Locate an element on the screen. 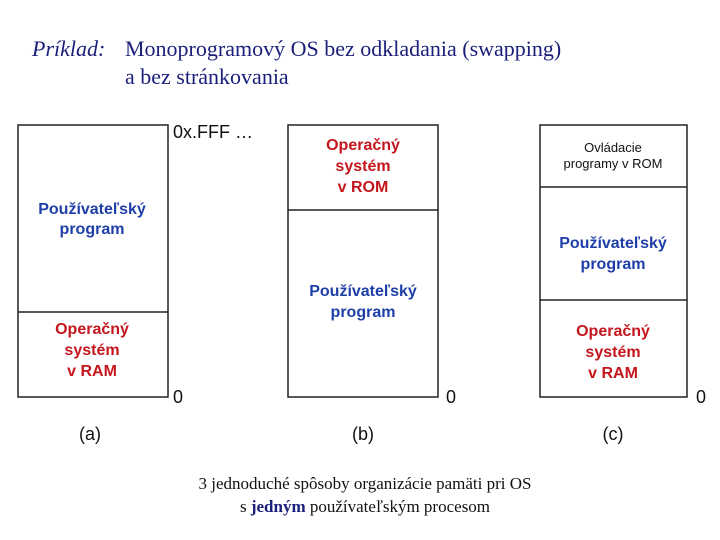  text-line: programy v ROM is located at coordinates (613, 163).